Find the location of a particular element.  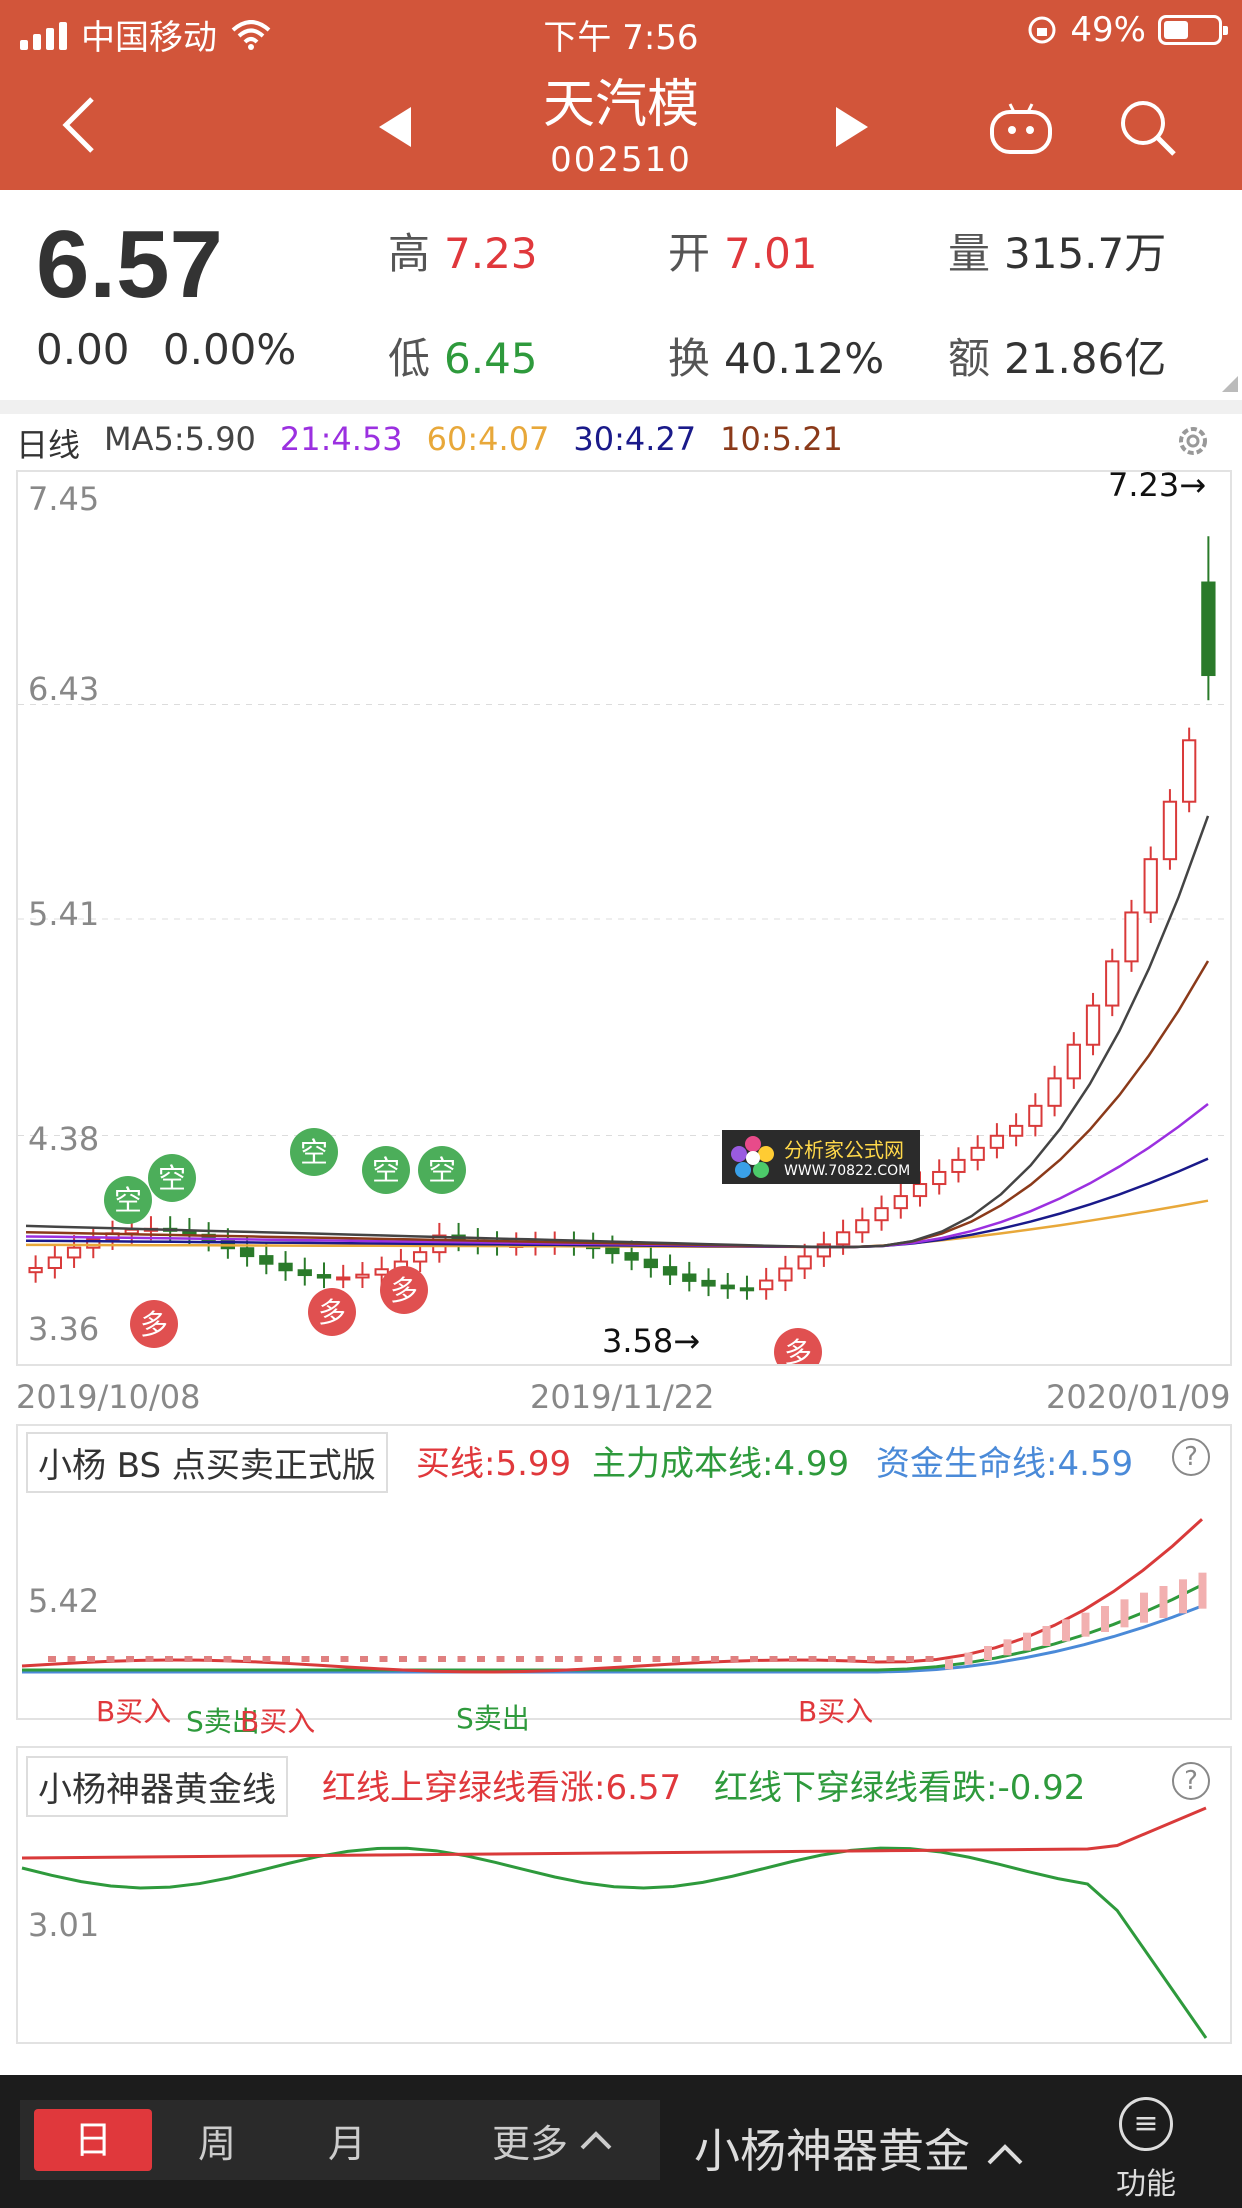

turnover-label: 换 is located at coordinates (689, 358).